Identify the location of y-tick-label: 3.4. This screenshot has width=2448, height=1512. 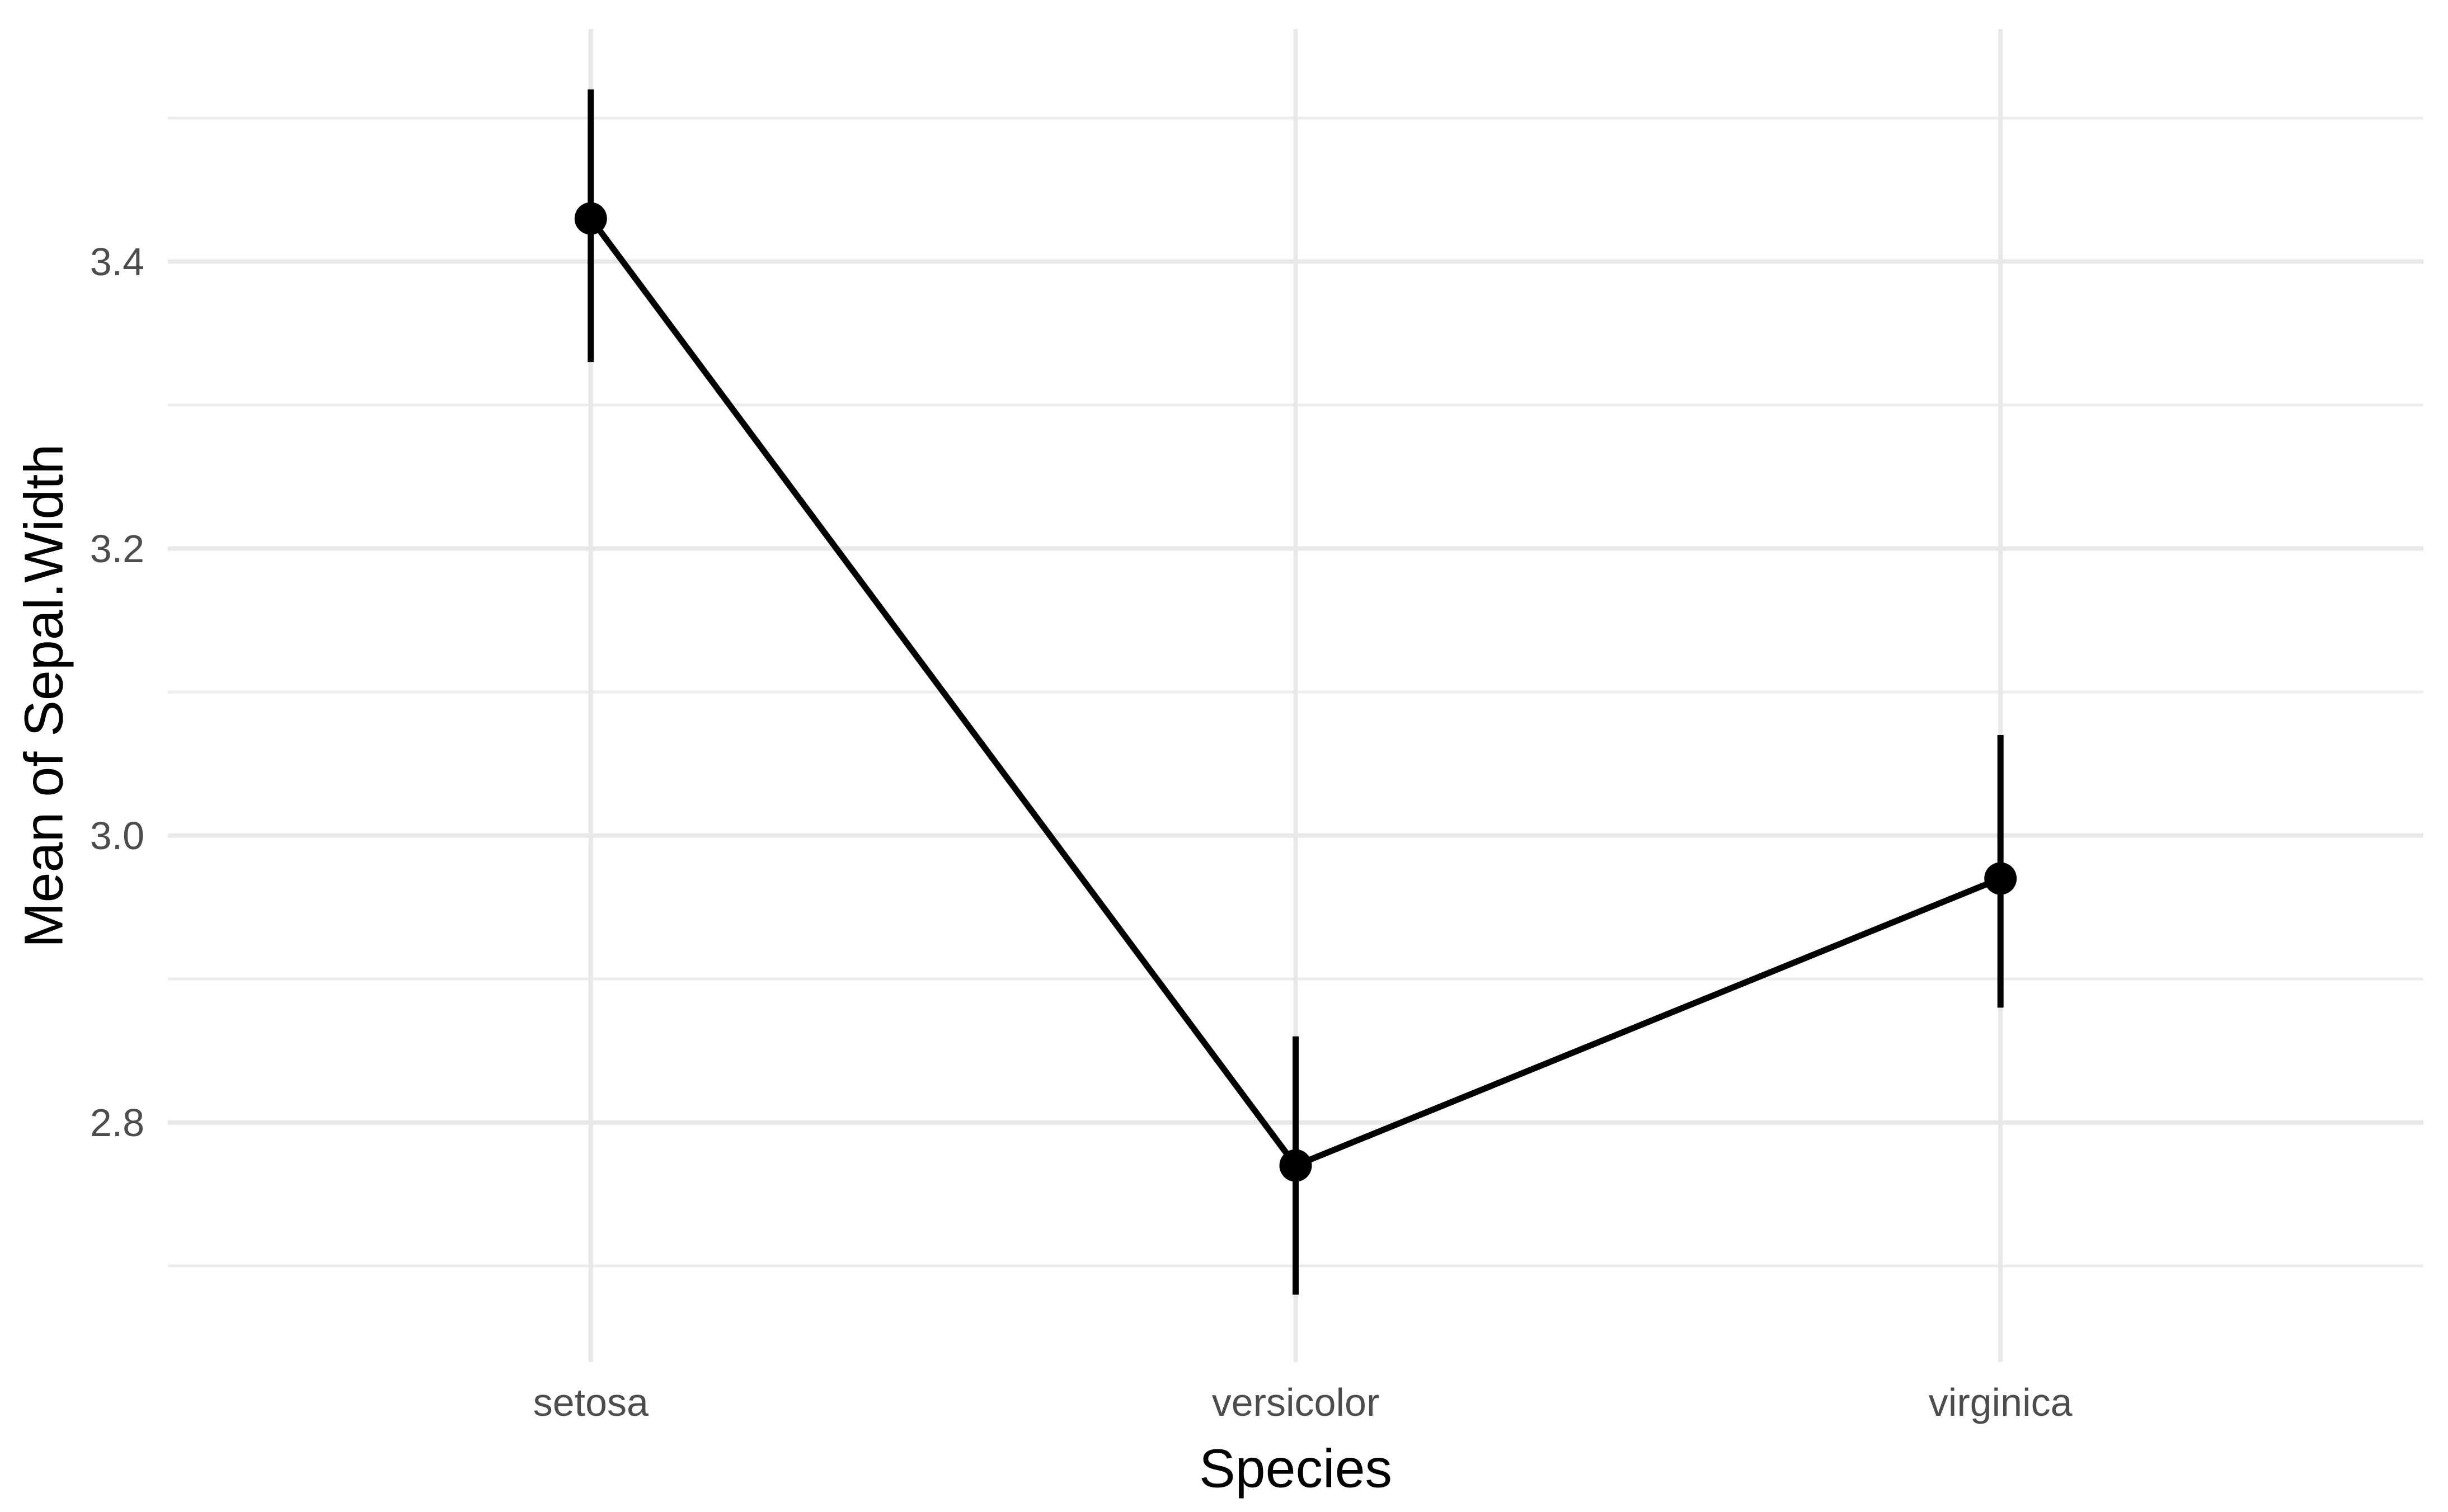
(117, 261).